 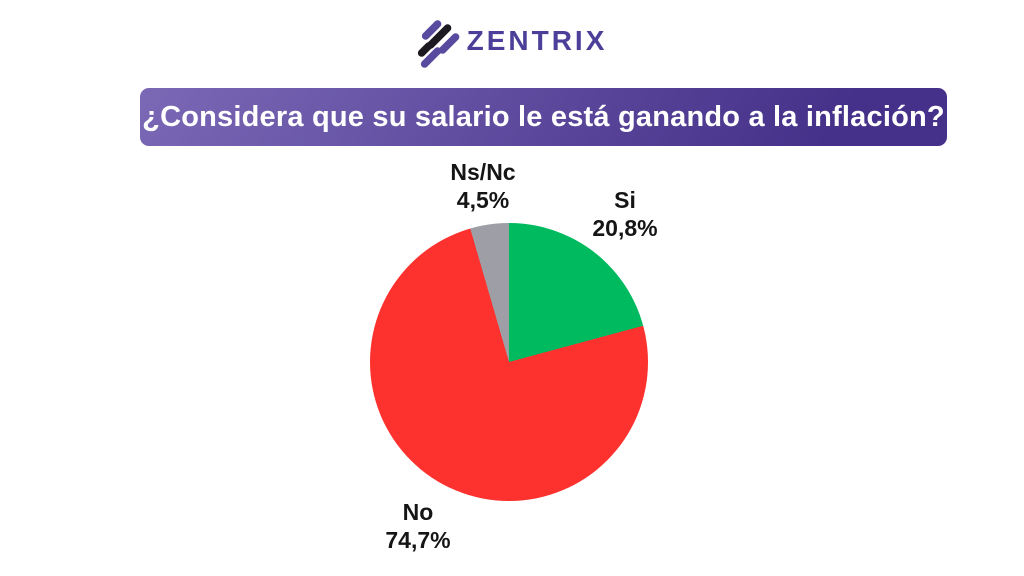 I want to click on slice-category: No, so click(x=418, y=512).